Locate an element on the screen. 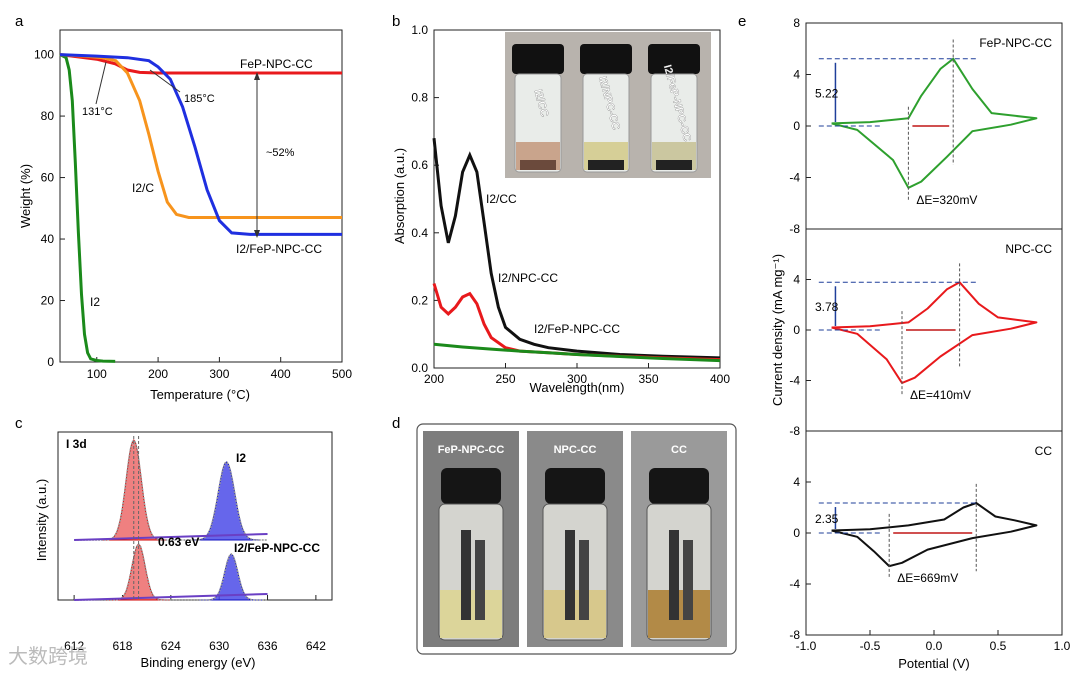 Image resolution: width=1080 pixels, height=680 pixels. chart-b-ytick-label: 0.2 is located at coordinates (419, 300).